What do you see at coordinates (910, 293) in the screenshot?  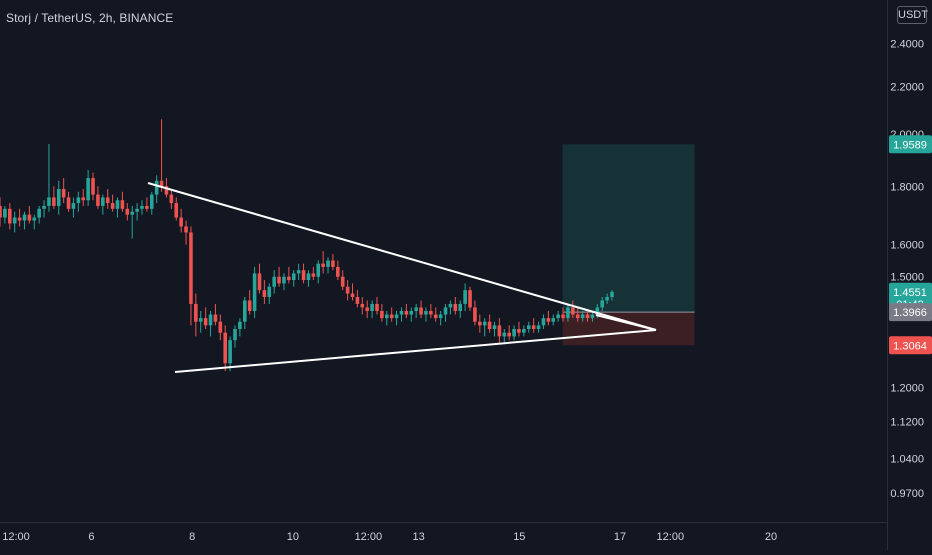 I see `price-label-current-value: 1.4551` at bounding box center [910, 293].